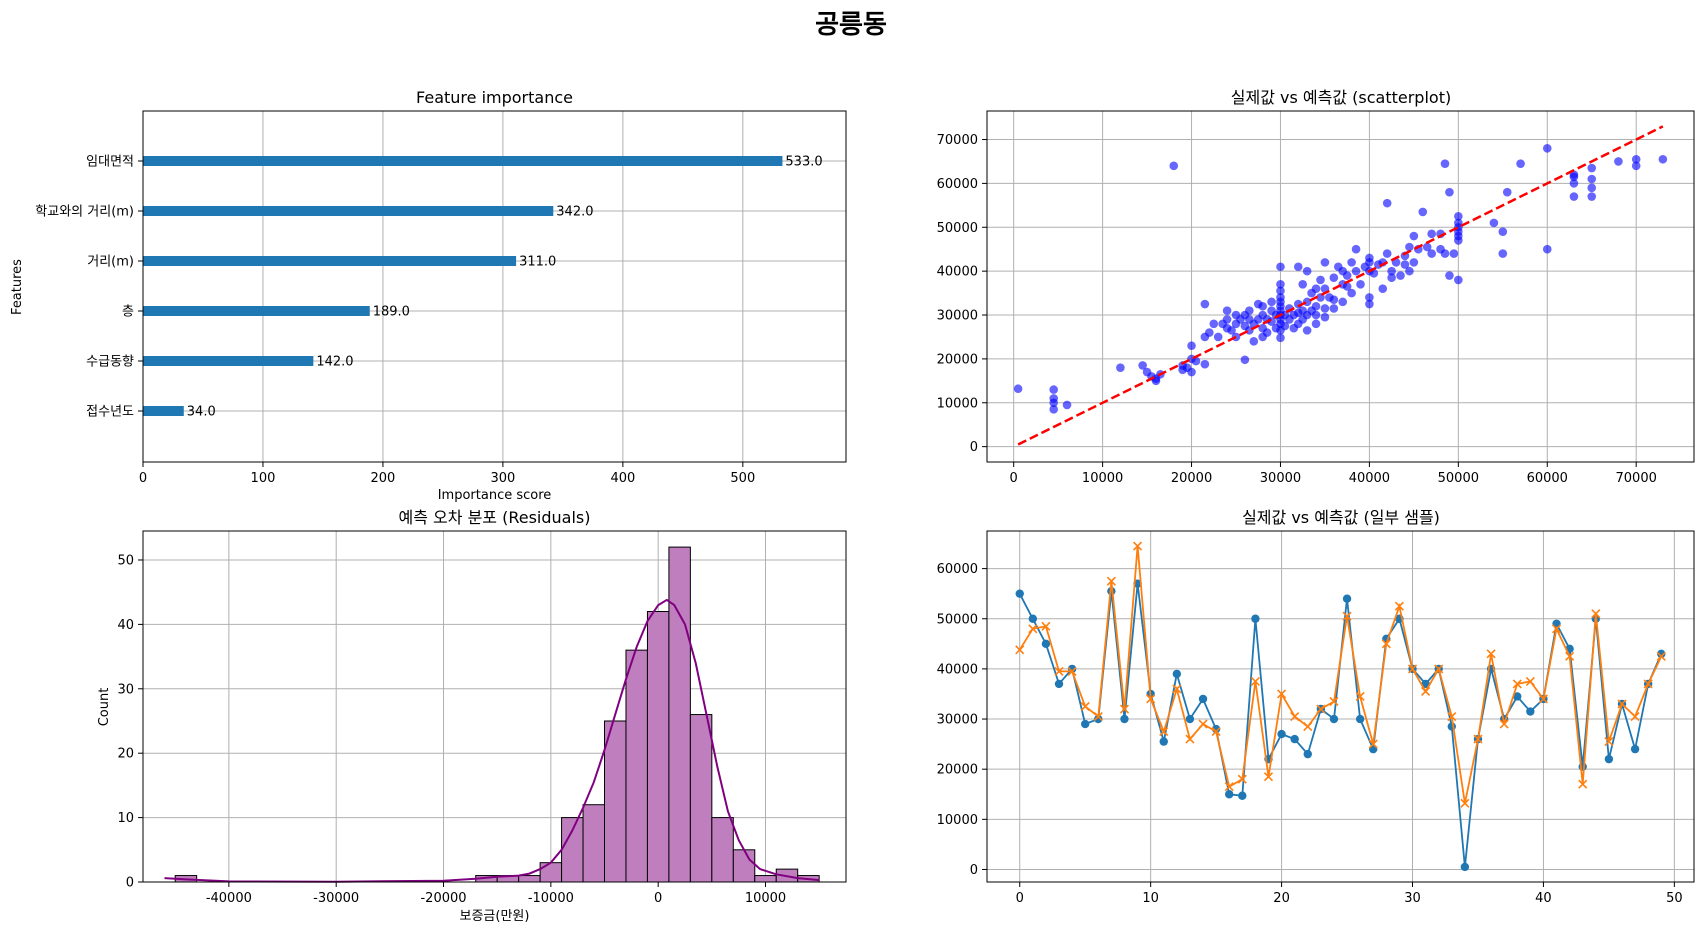 Image resolution: width=1702 pixels, height=932 pixels. I want to click on residuals-ytick-label: 40, so click(125, 625).